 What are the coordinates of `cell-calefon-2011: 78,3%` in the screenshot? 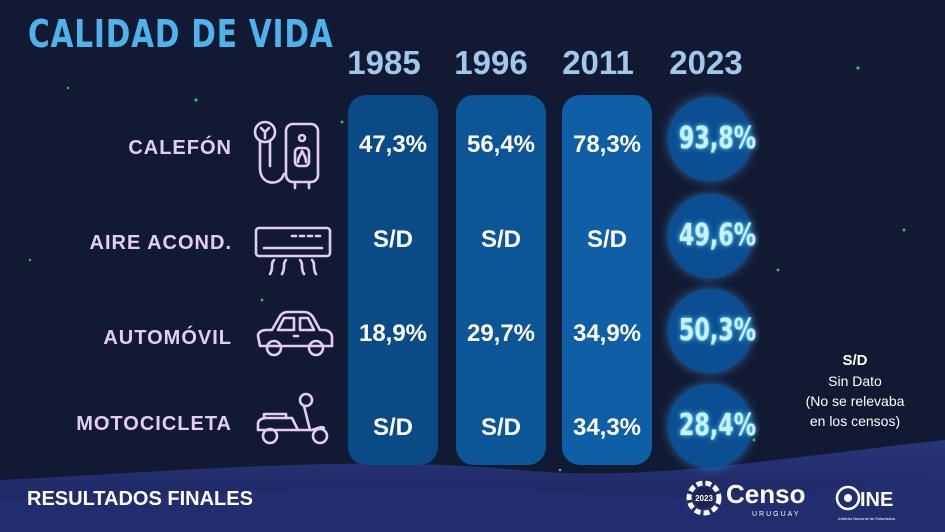 It's located at (607, 144).